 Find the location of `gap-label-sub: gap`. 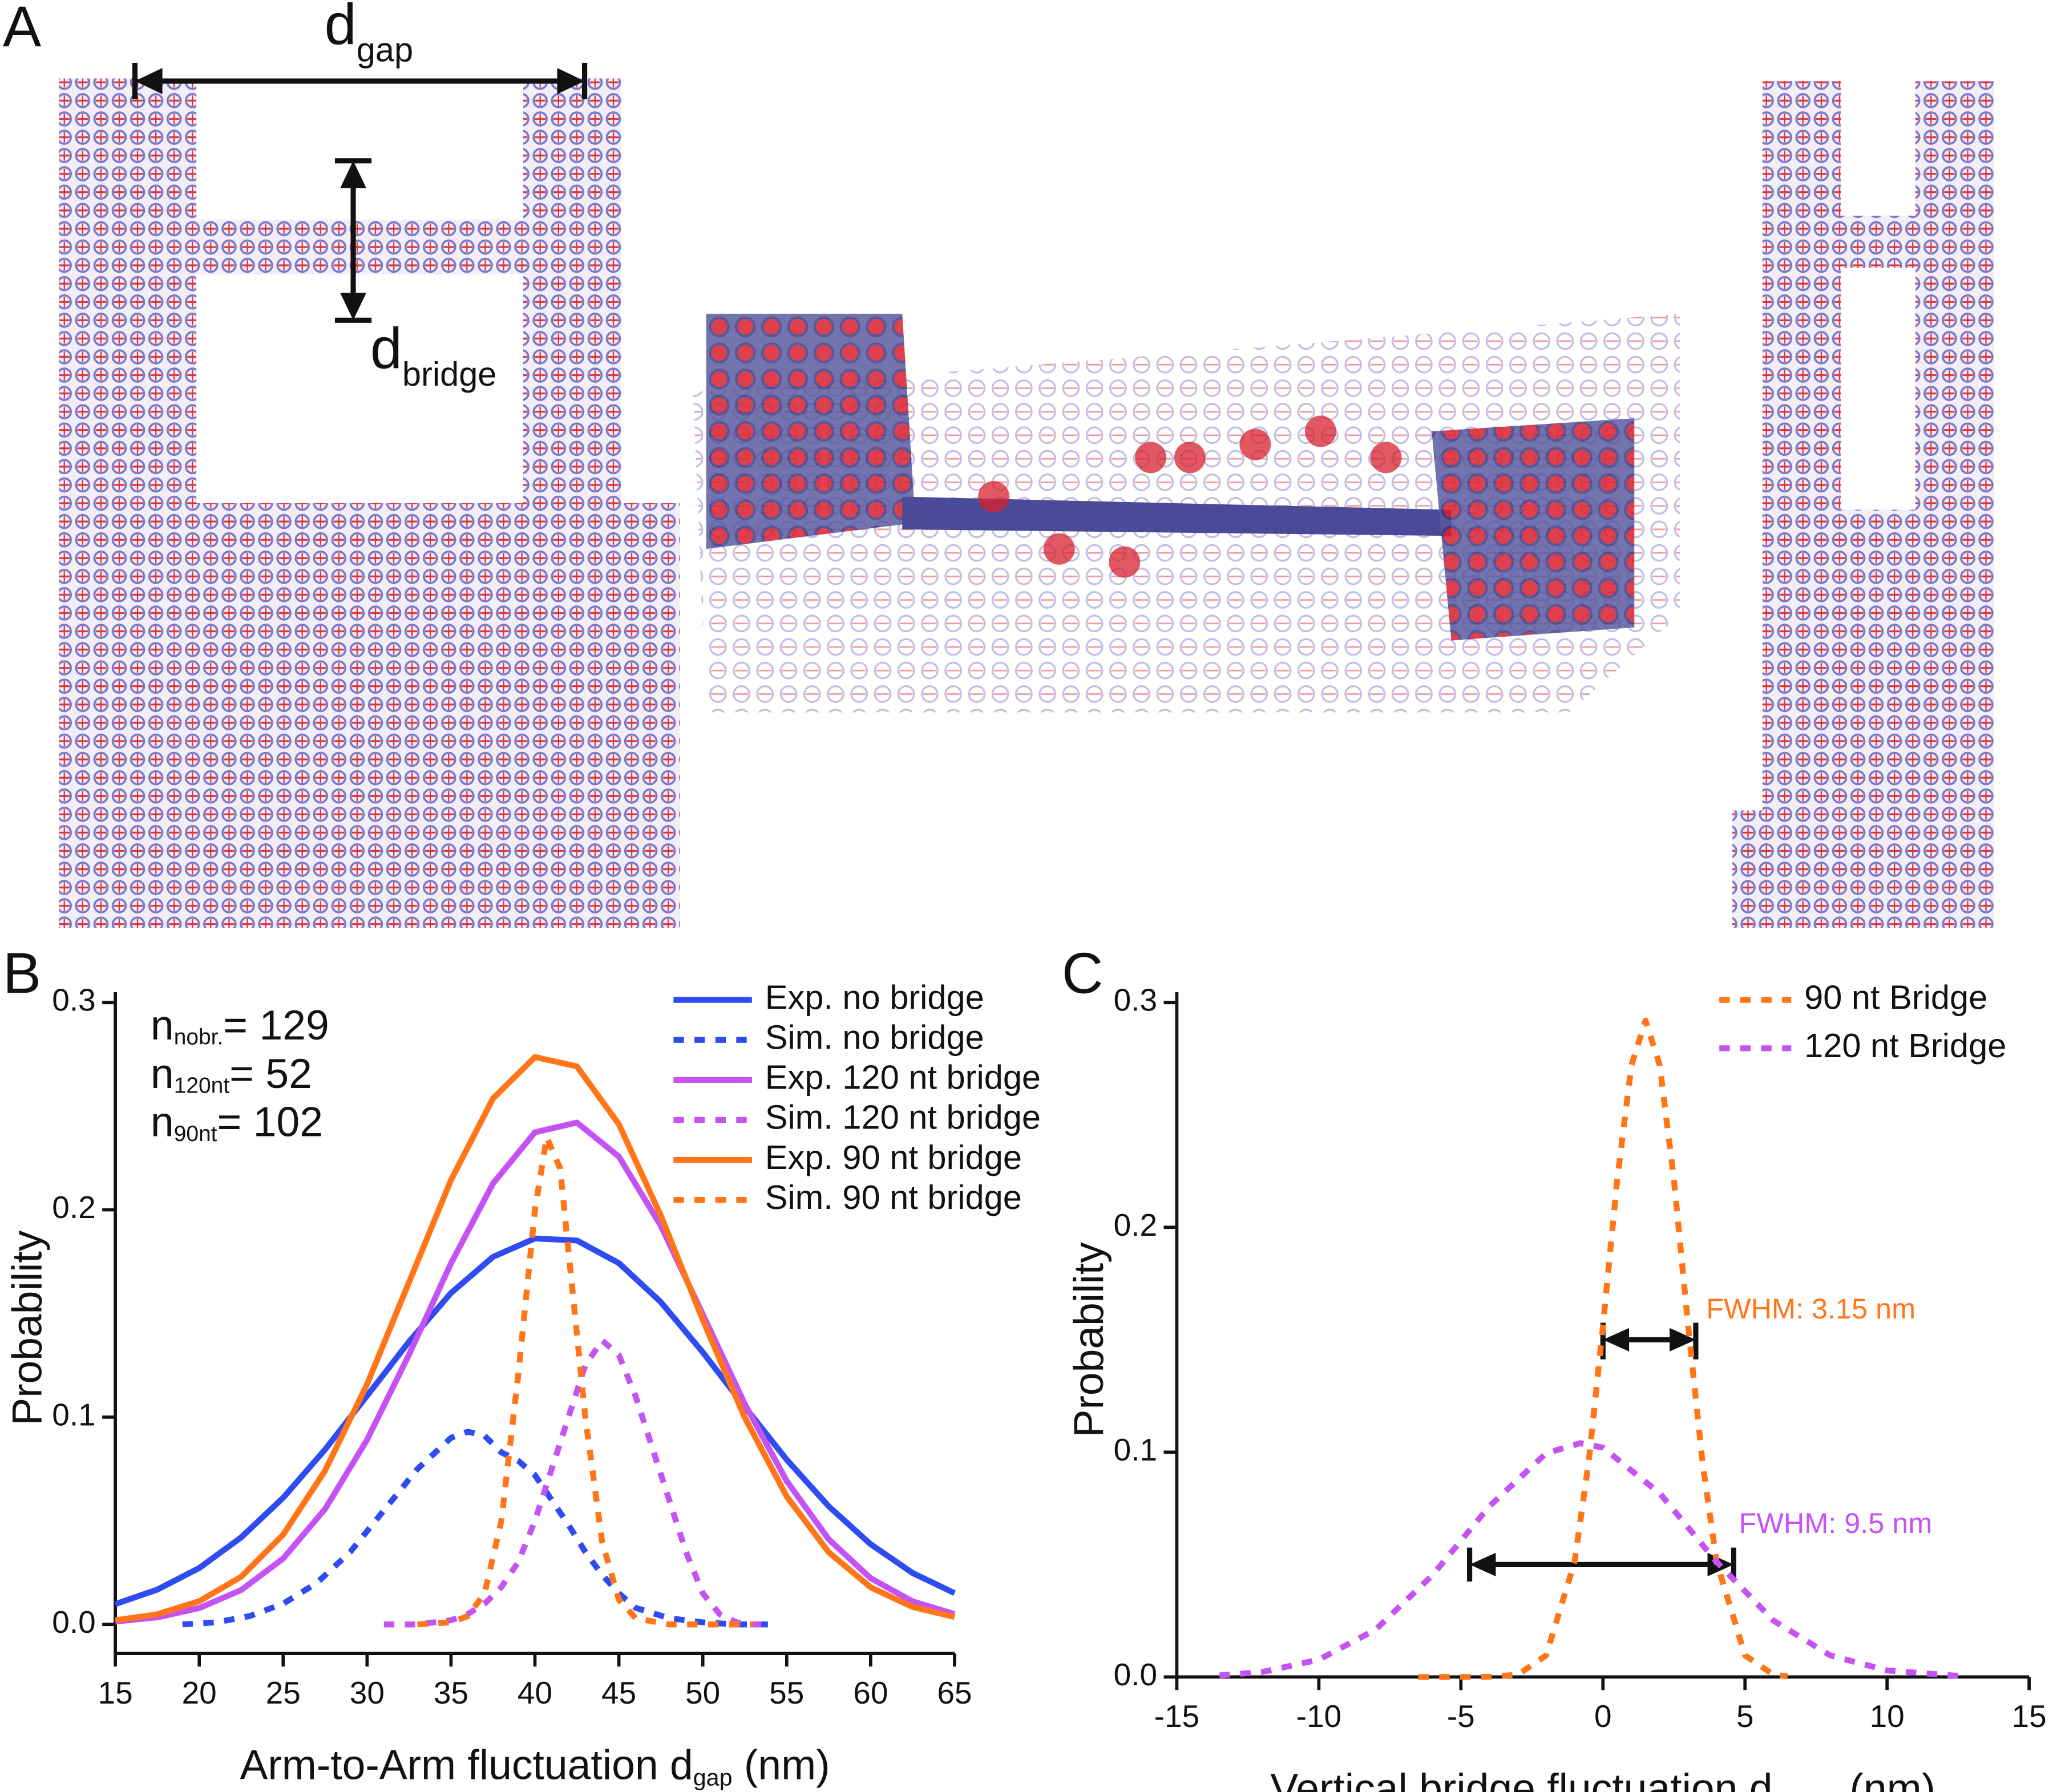

gap-label-sub: gap is located at coordinates (385, 49).